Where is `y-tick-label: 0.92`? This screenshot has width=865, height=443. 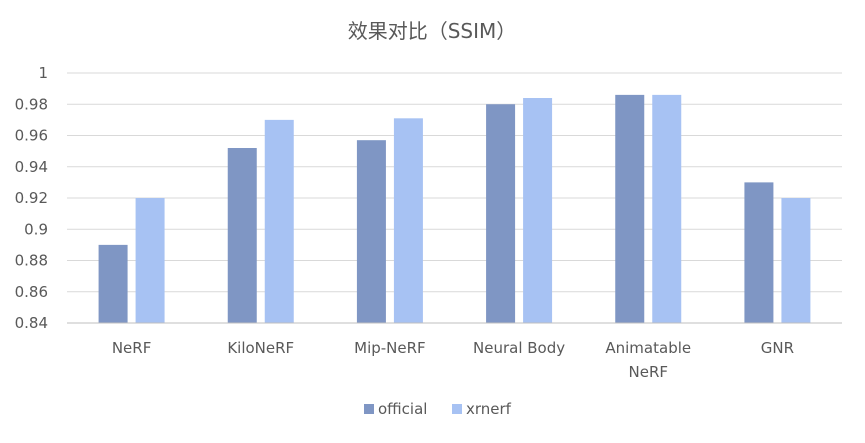
y-tick-label: 0.92 is located at coordinates (31, 198).